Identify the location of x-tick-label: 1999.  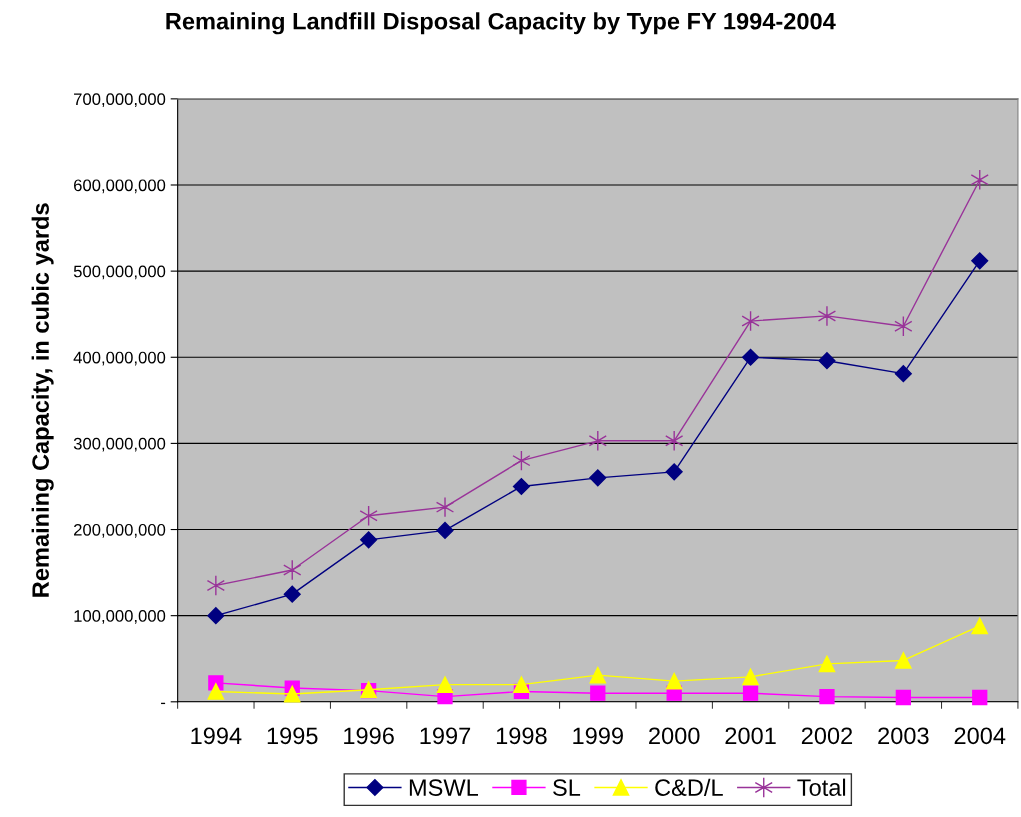
(598, 736).